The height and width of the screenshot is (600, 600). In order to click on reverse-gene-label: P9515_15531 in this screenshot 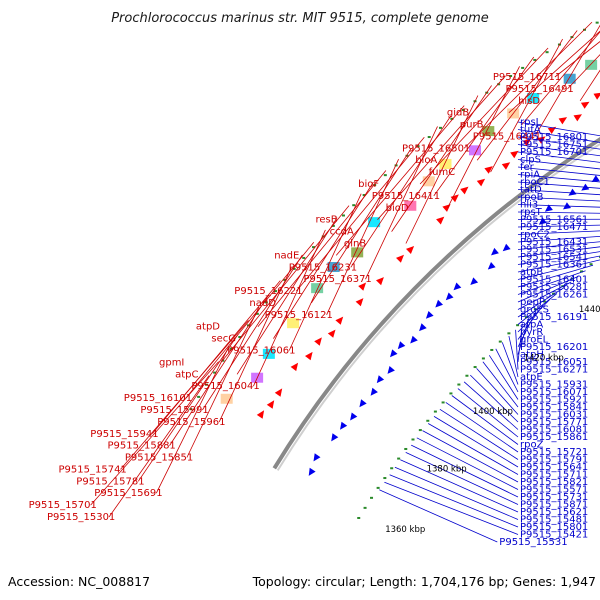, I will do `click(533, 542)`.